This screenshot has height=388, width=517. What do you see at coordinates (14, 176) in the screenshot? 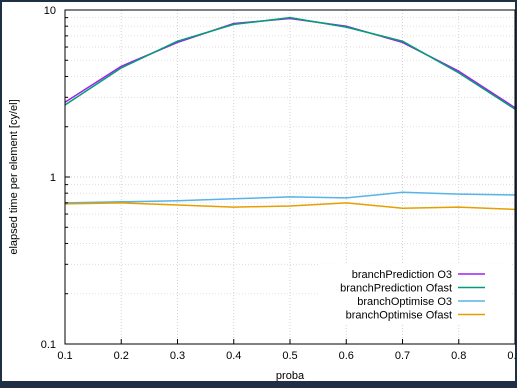
I see `y-axis-label: elapsed time per element [cy/el]` at bounding box center [14, 176].